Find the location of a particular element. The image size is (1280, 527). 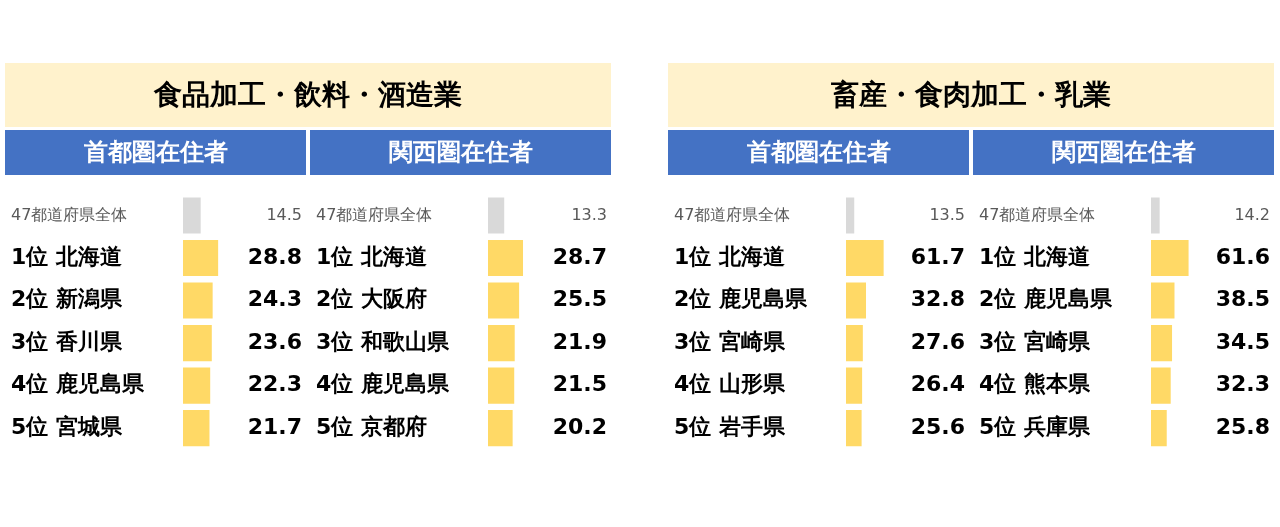

data-label: 25.8 is located at coordinates (1242, 426).